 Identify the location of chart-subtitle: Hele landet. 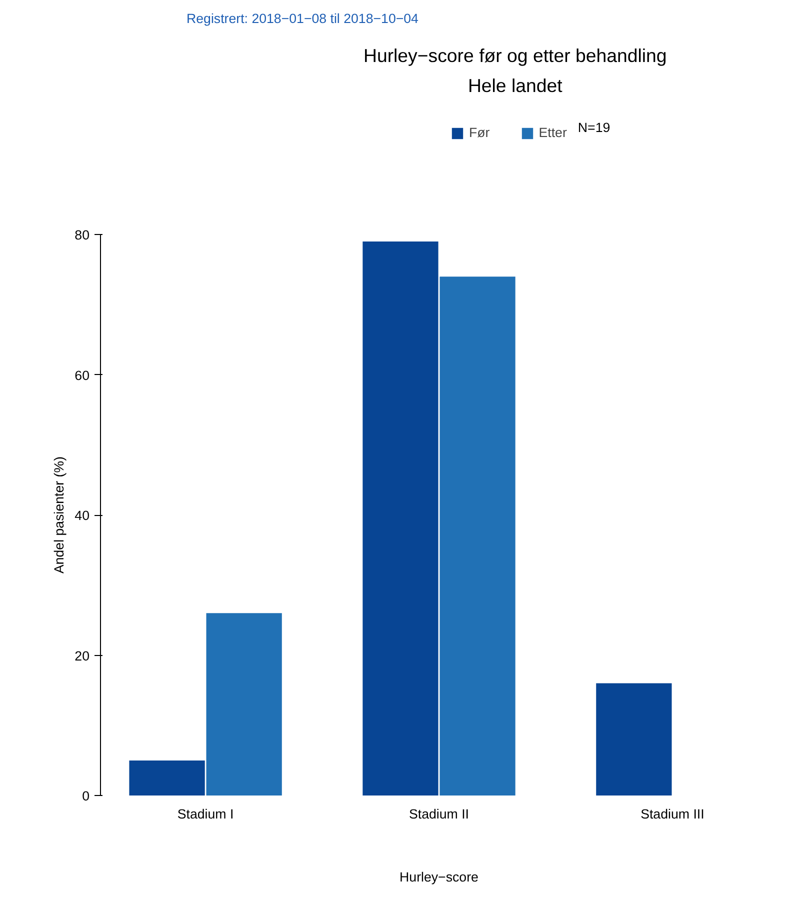
(516, 85).